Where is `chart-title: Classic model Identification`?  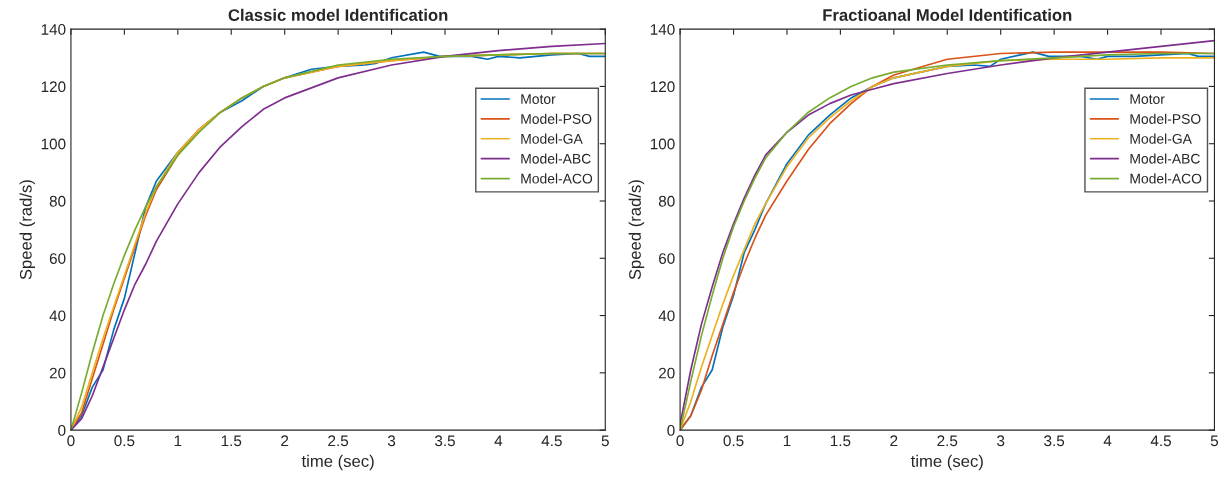
chart-title: Classic model Identification is located at coordinates (338, 14).